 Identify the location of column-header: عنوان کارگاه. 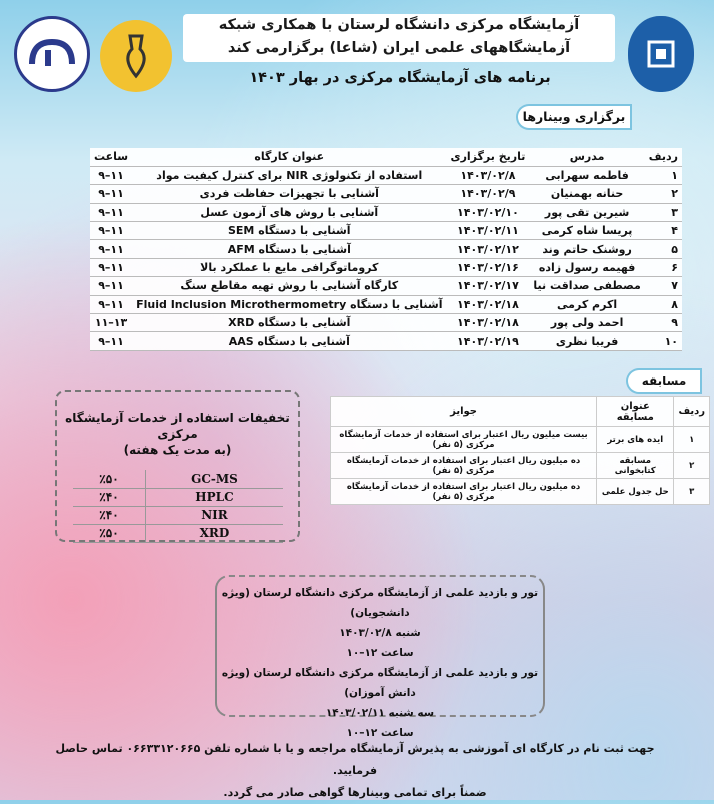
(289, 157).